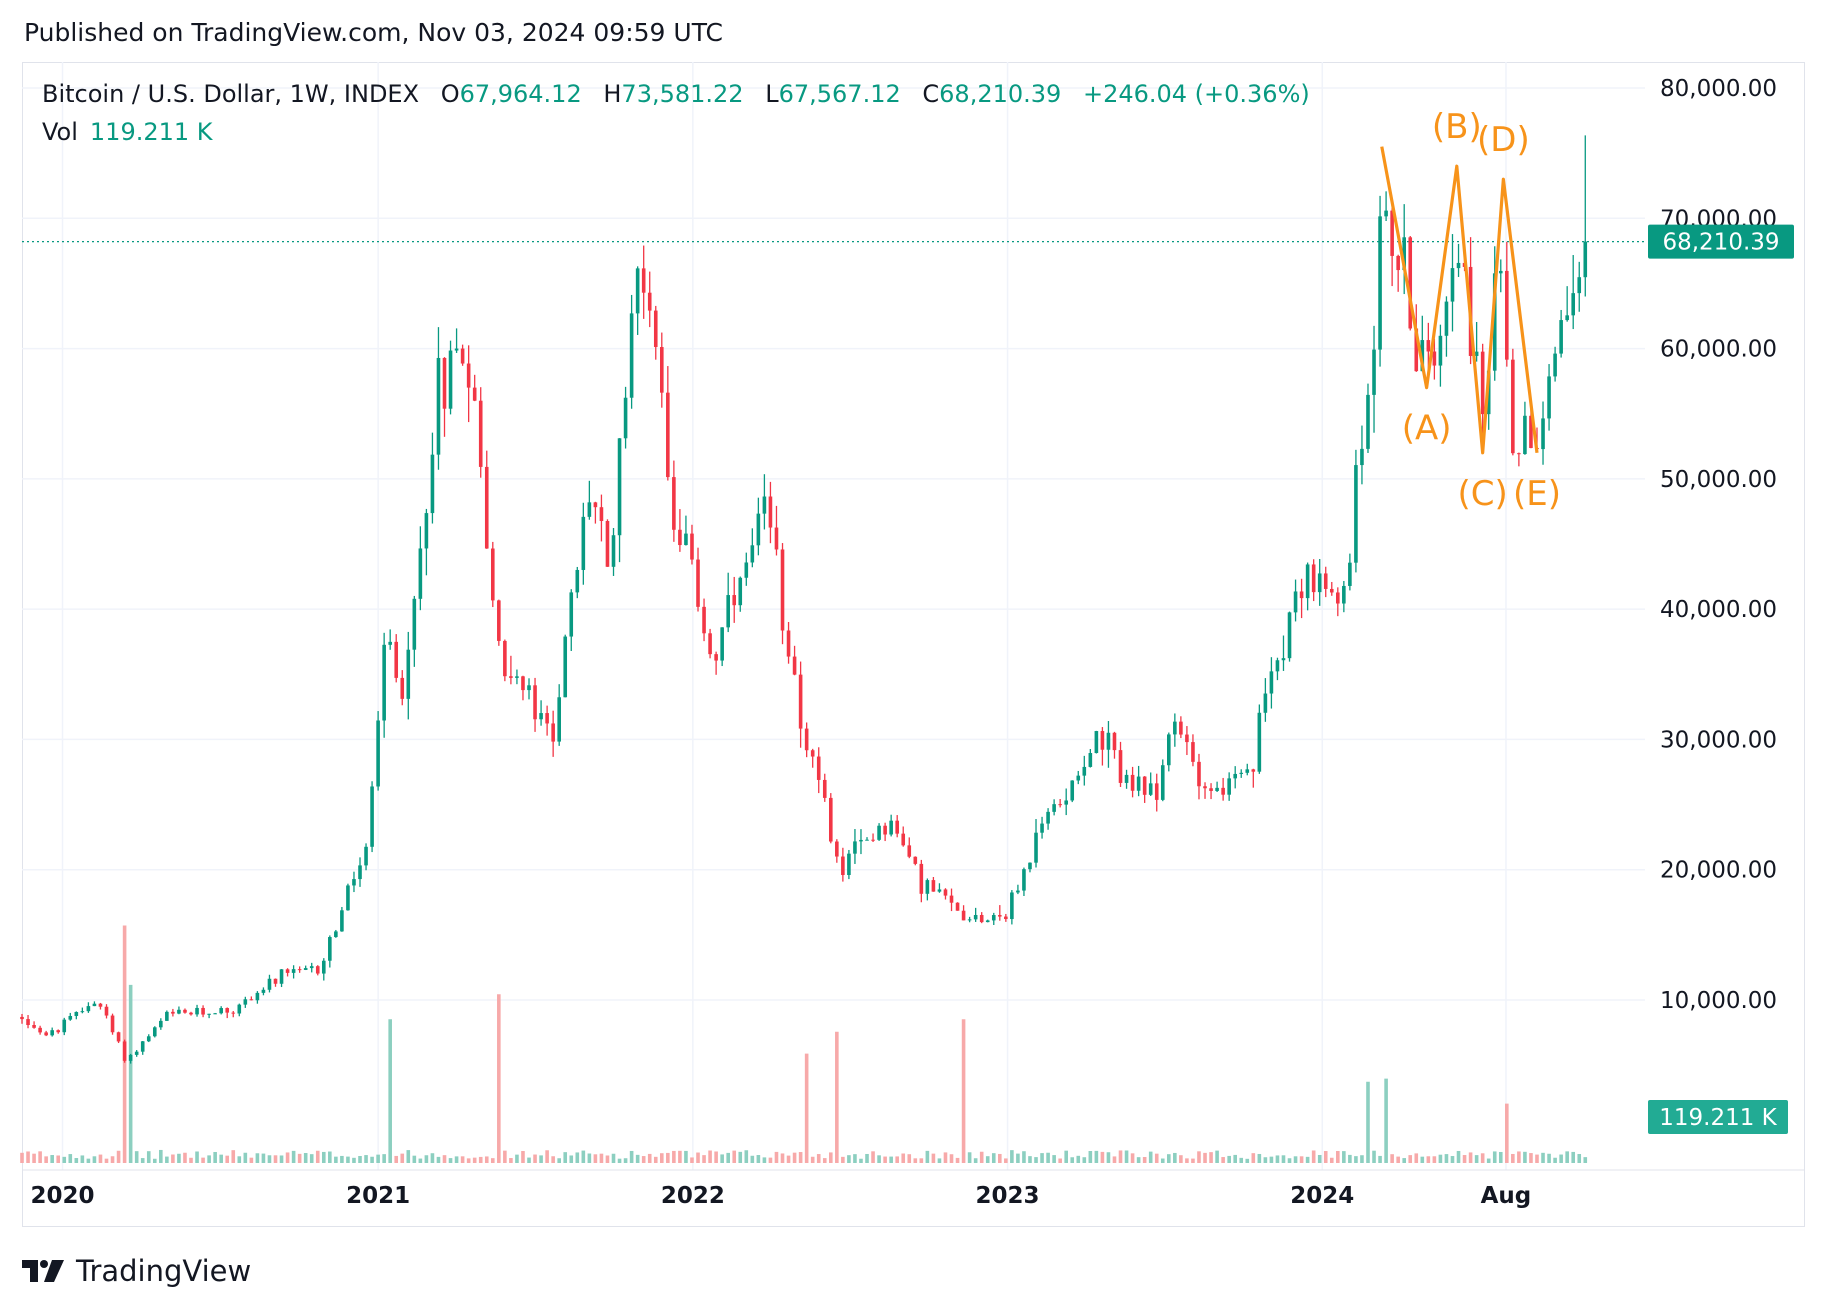 The image size is (1825, 1304). Describe the element at coordinates (1459, 300) in the screenshot. I see `wave-line` at that location.